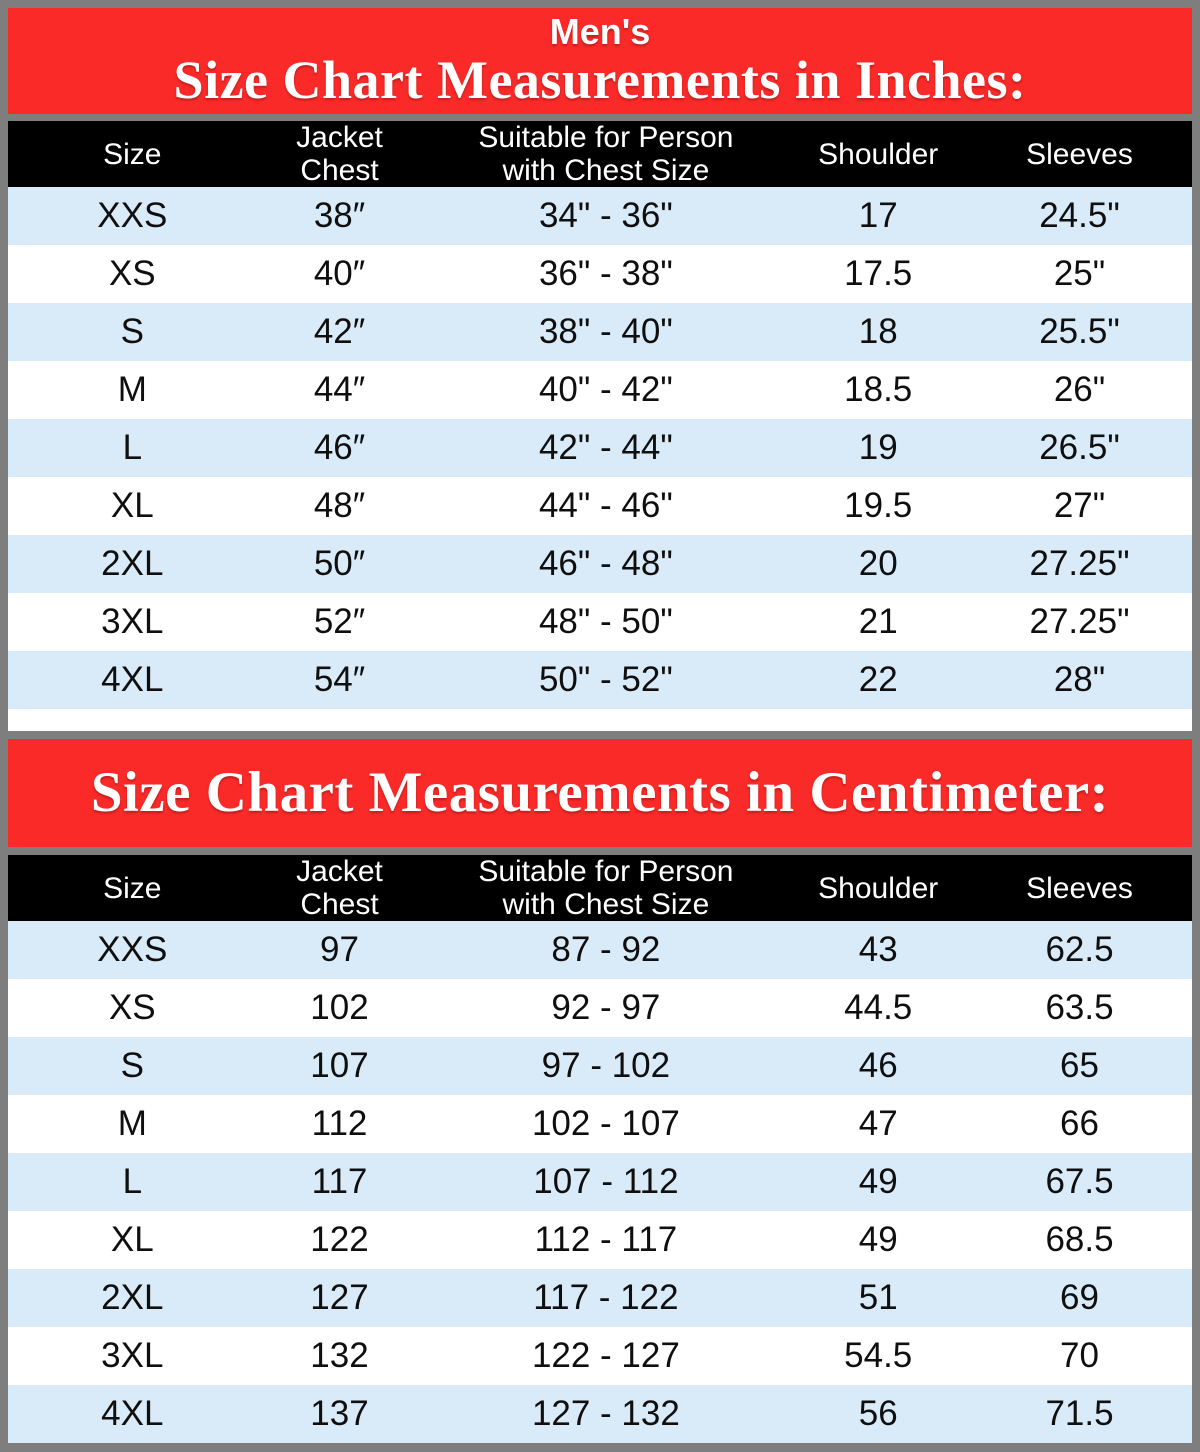 The image size is (1200, 1452). Describe the element at coordinates (339, 274) in the screenshot. I see `cell-jacket-chest: 40″` at that location.